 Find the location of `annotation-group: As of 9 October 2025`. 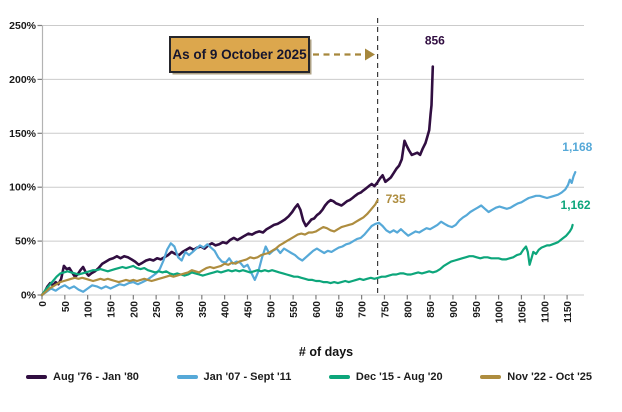

annotation-group: As of 9 October 2025 is located at coordinates (272, 55).